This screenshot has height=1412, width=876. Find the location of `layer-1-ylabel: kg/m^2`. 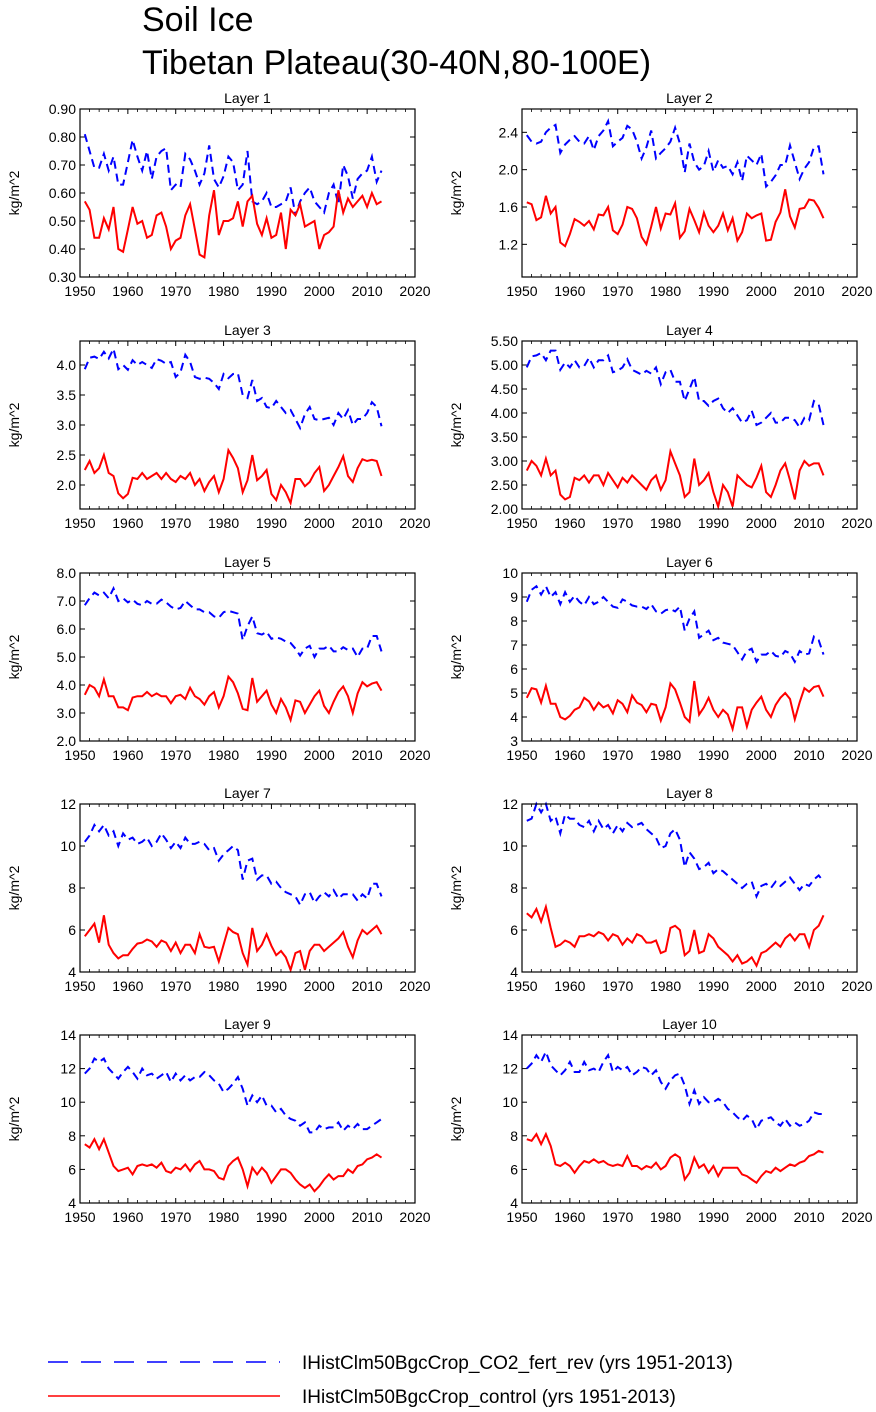

layer-1-ylabel: kg/m^2 is located at coordinates (14, 192).